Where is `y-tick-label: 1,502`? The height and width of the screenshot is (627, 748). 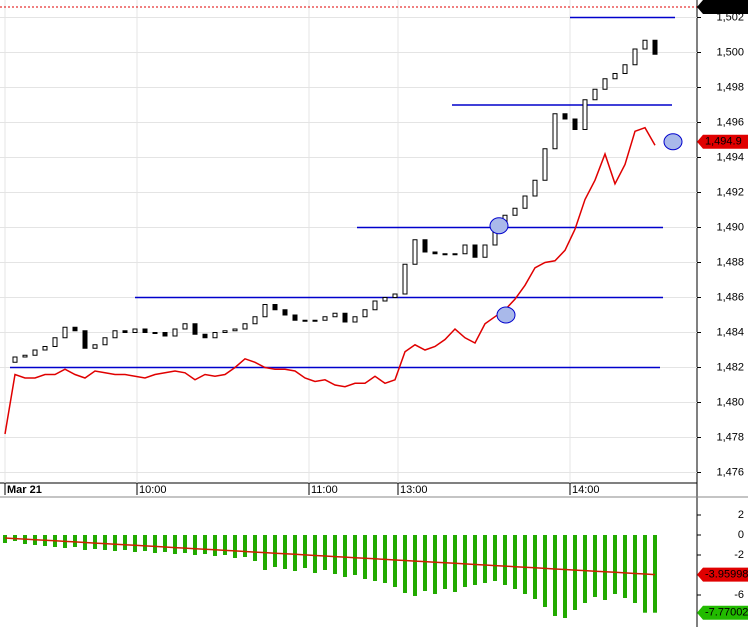
y-tick-label: 1,502 is located at coordinates (730, 17).